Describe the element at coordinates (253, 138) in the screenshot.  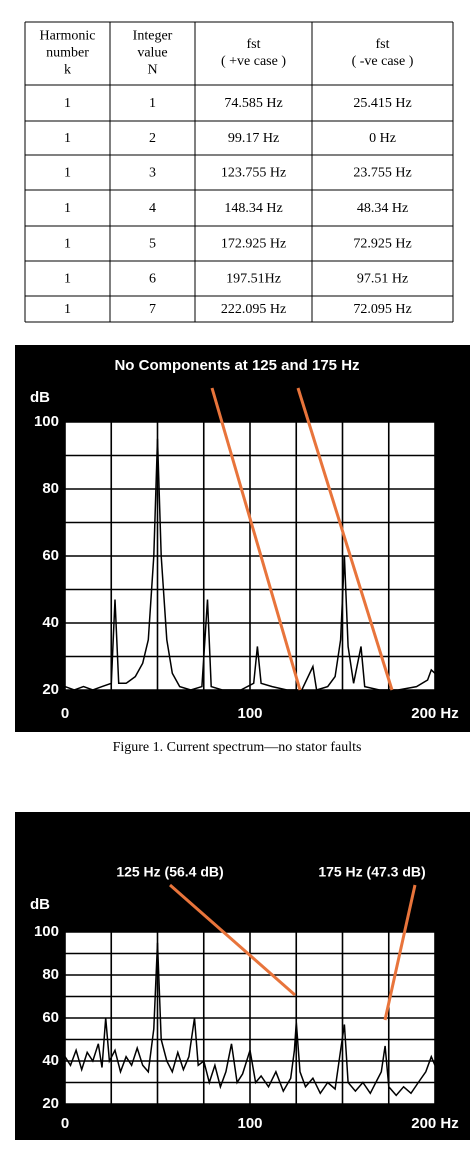
I see `table-cell: 99.17 Hz` at that location.